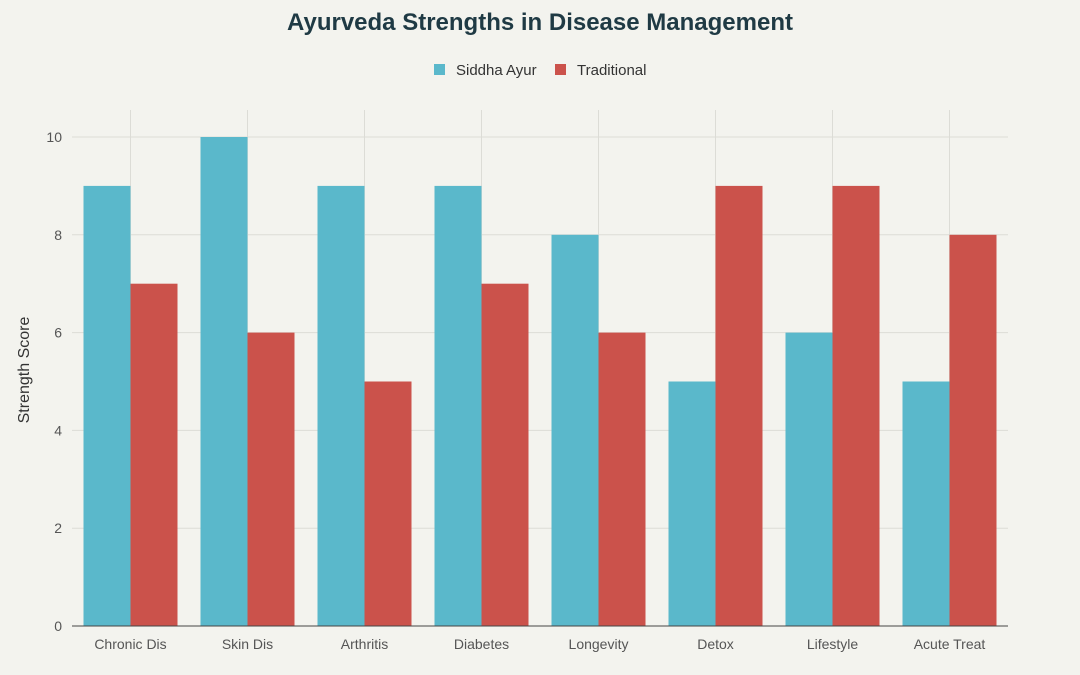 This screenshot has width=1080, height=675. Describe the element at coordinates (926, 503) in the screenshot. I see `bar-siddha-ayur-acute-treat` at that location.